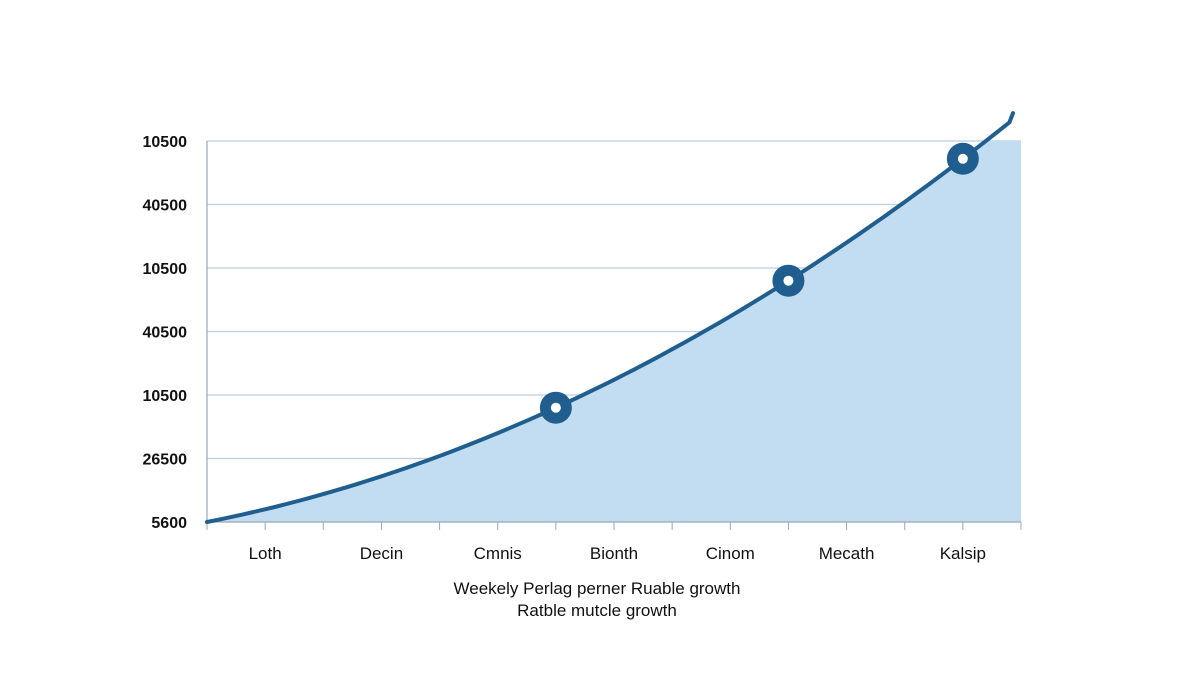 This screenshot has height=675, width=1200. I want to click on x-axis-label-line-1: Weekely Perlag perner Ruable growth, so click(597, 588).